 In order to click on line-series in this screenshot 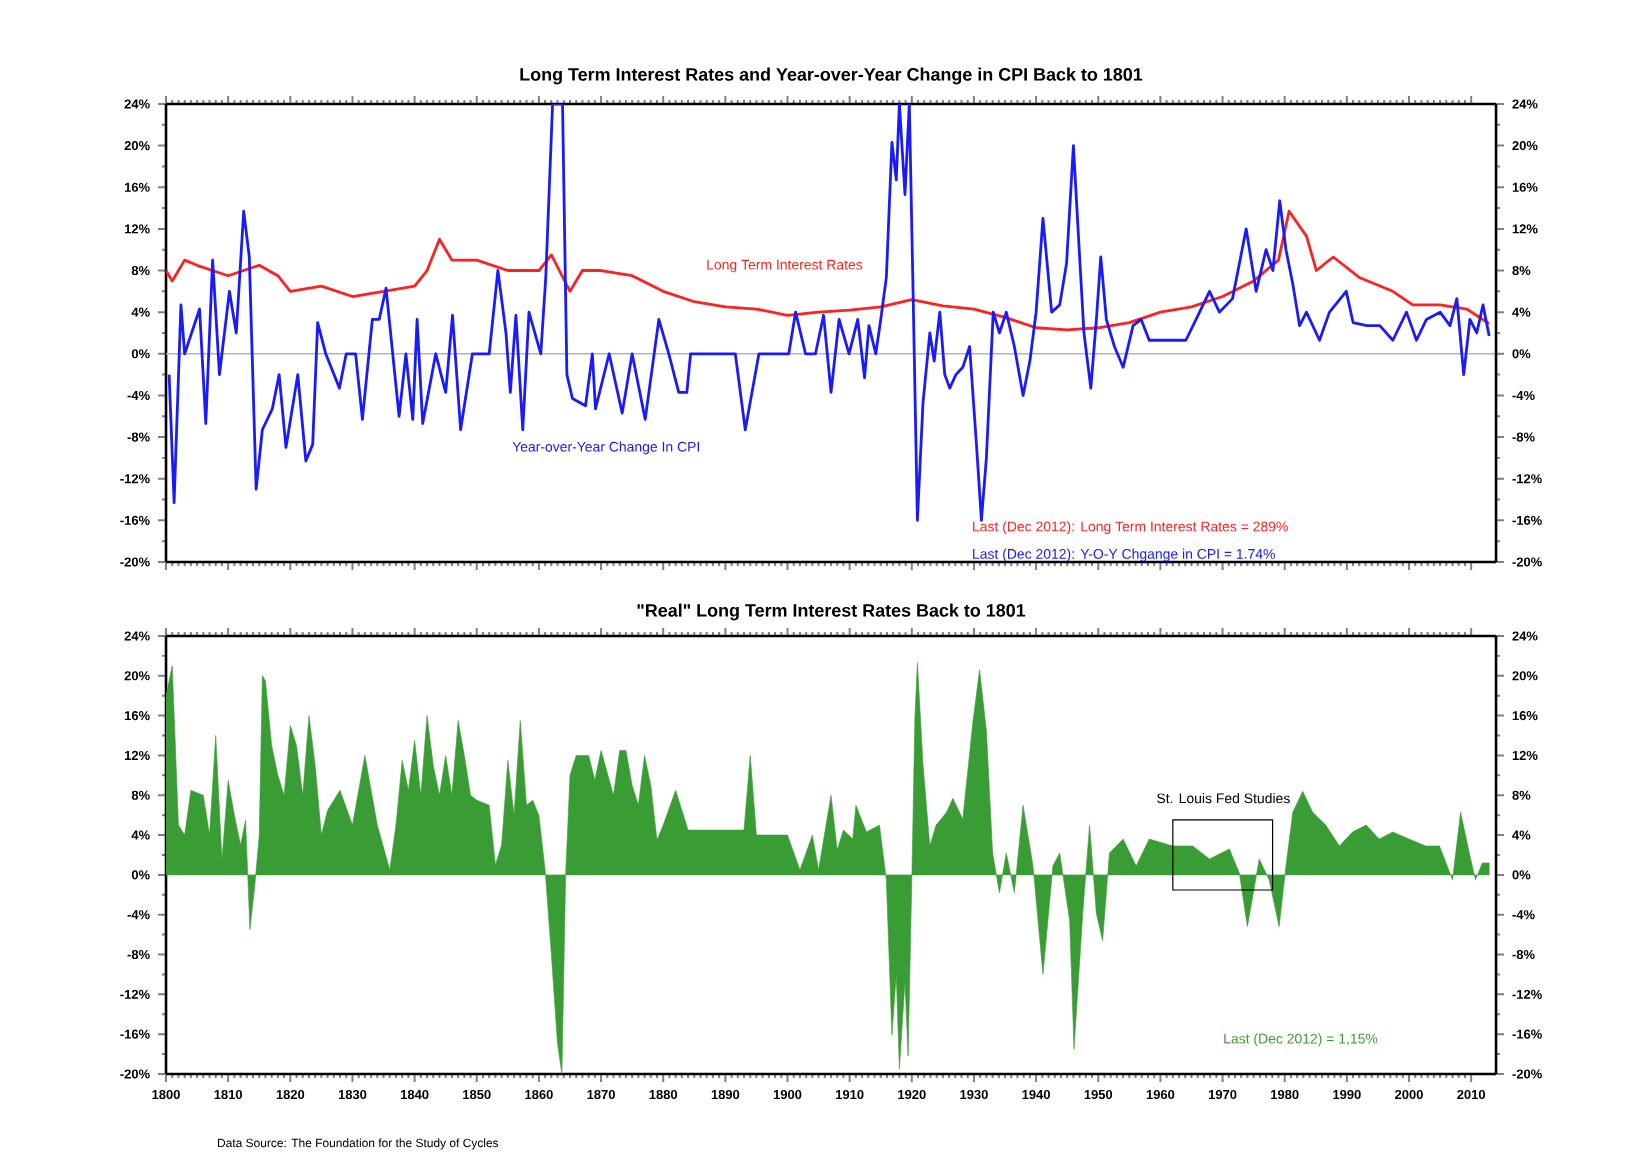, I will do `click(828, 270)`.